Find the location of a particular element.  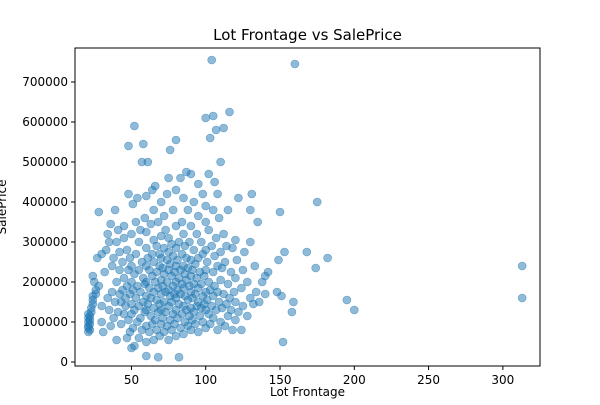

y-tick-label: 700000 is located at coordinates (45, 82).